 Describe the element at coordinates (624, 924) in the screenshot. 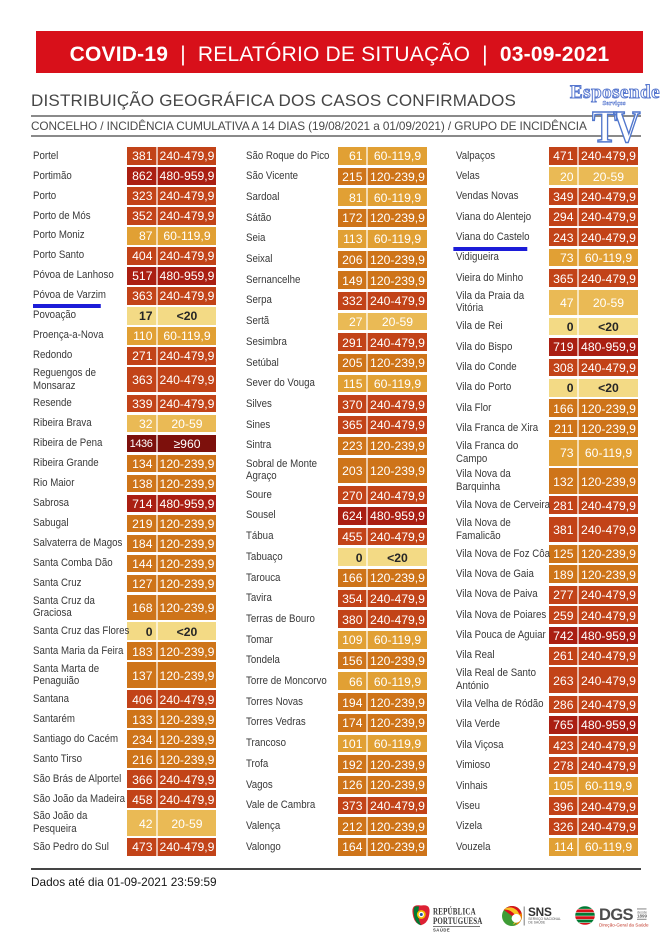

I see `svg-text: Direção-Geral da Saúde` at that location.